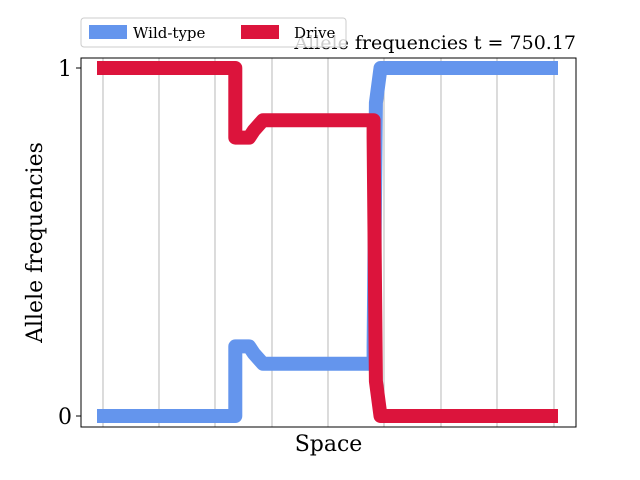  What do you see at coordinates (69, 243) in the screenshot?
I see `y-axis: 01` at bounding box center [69, 243].